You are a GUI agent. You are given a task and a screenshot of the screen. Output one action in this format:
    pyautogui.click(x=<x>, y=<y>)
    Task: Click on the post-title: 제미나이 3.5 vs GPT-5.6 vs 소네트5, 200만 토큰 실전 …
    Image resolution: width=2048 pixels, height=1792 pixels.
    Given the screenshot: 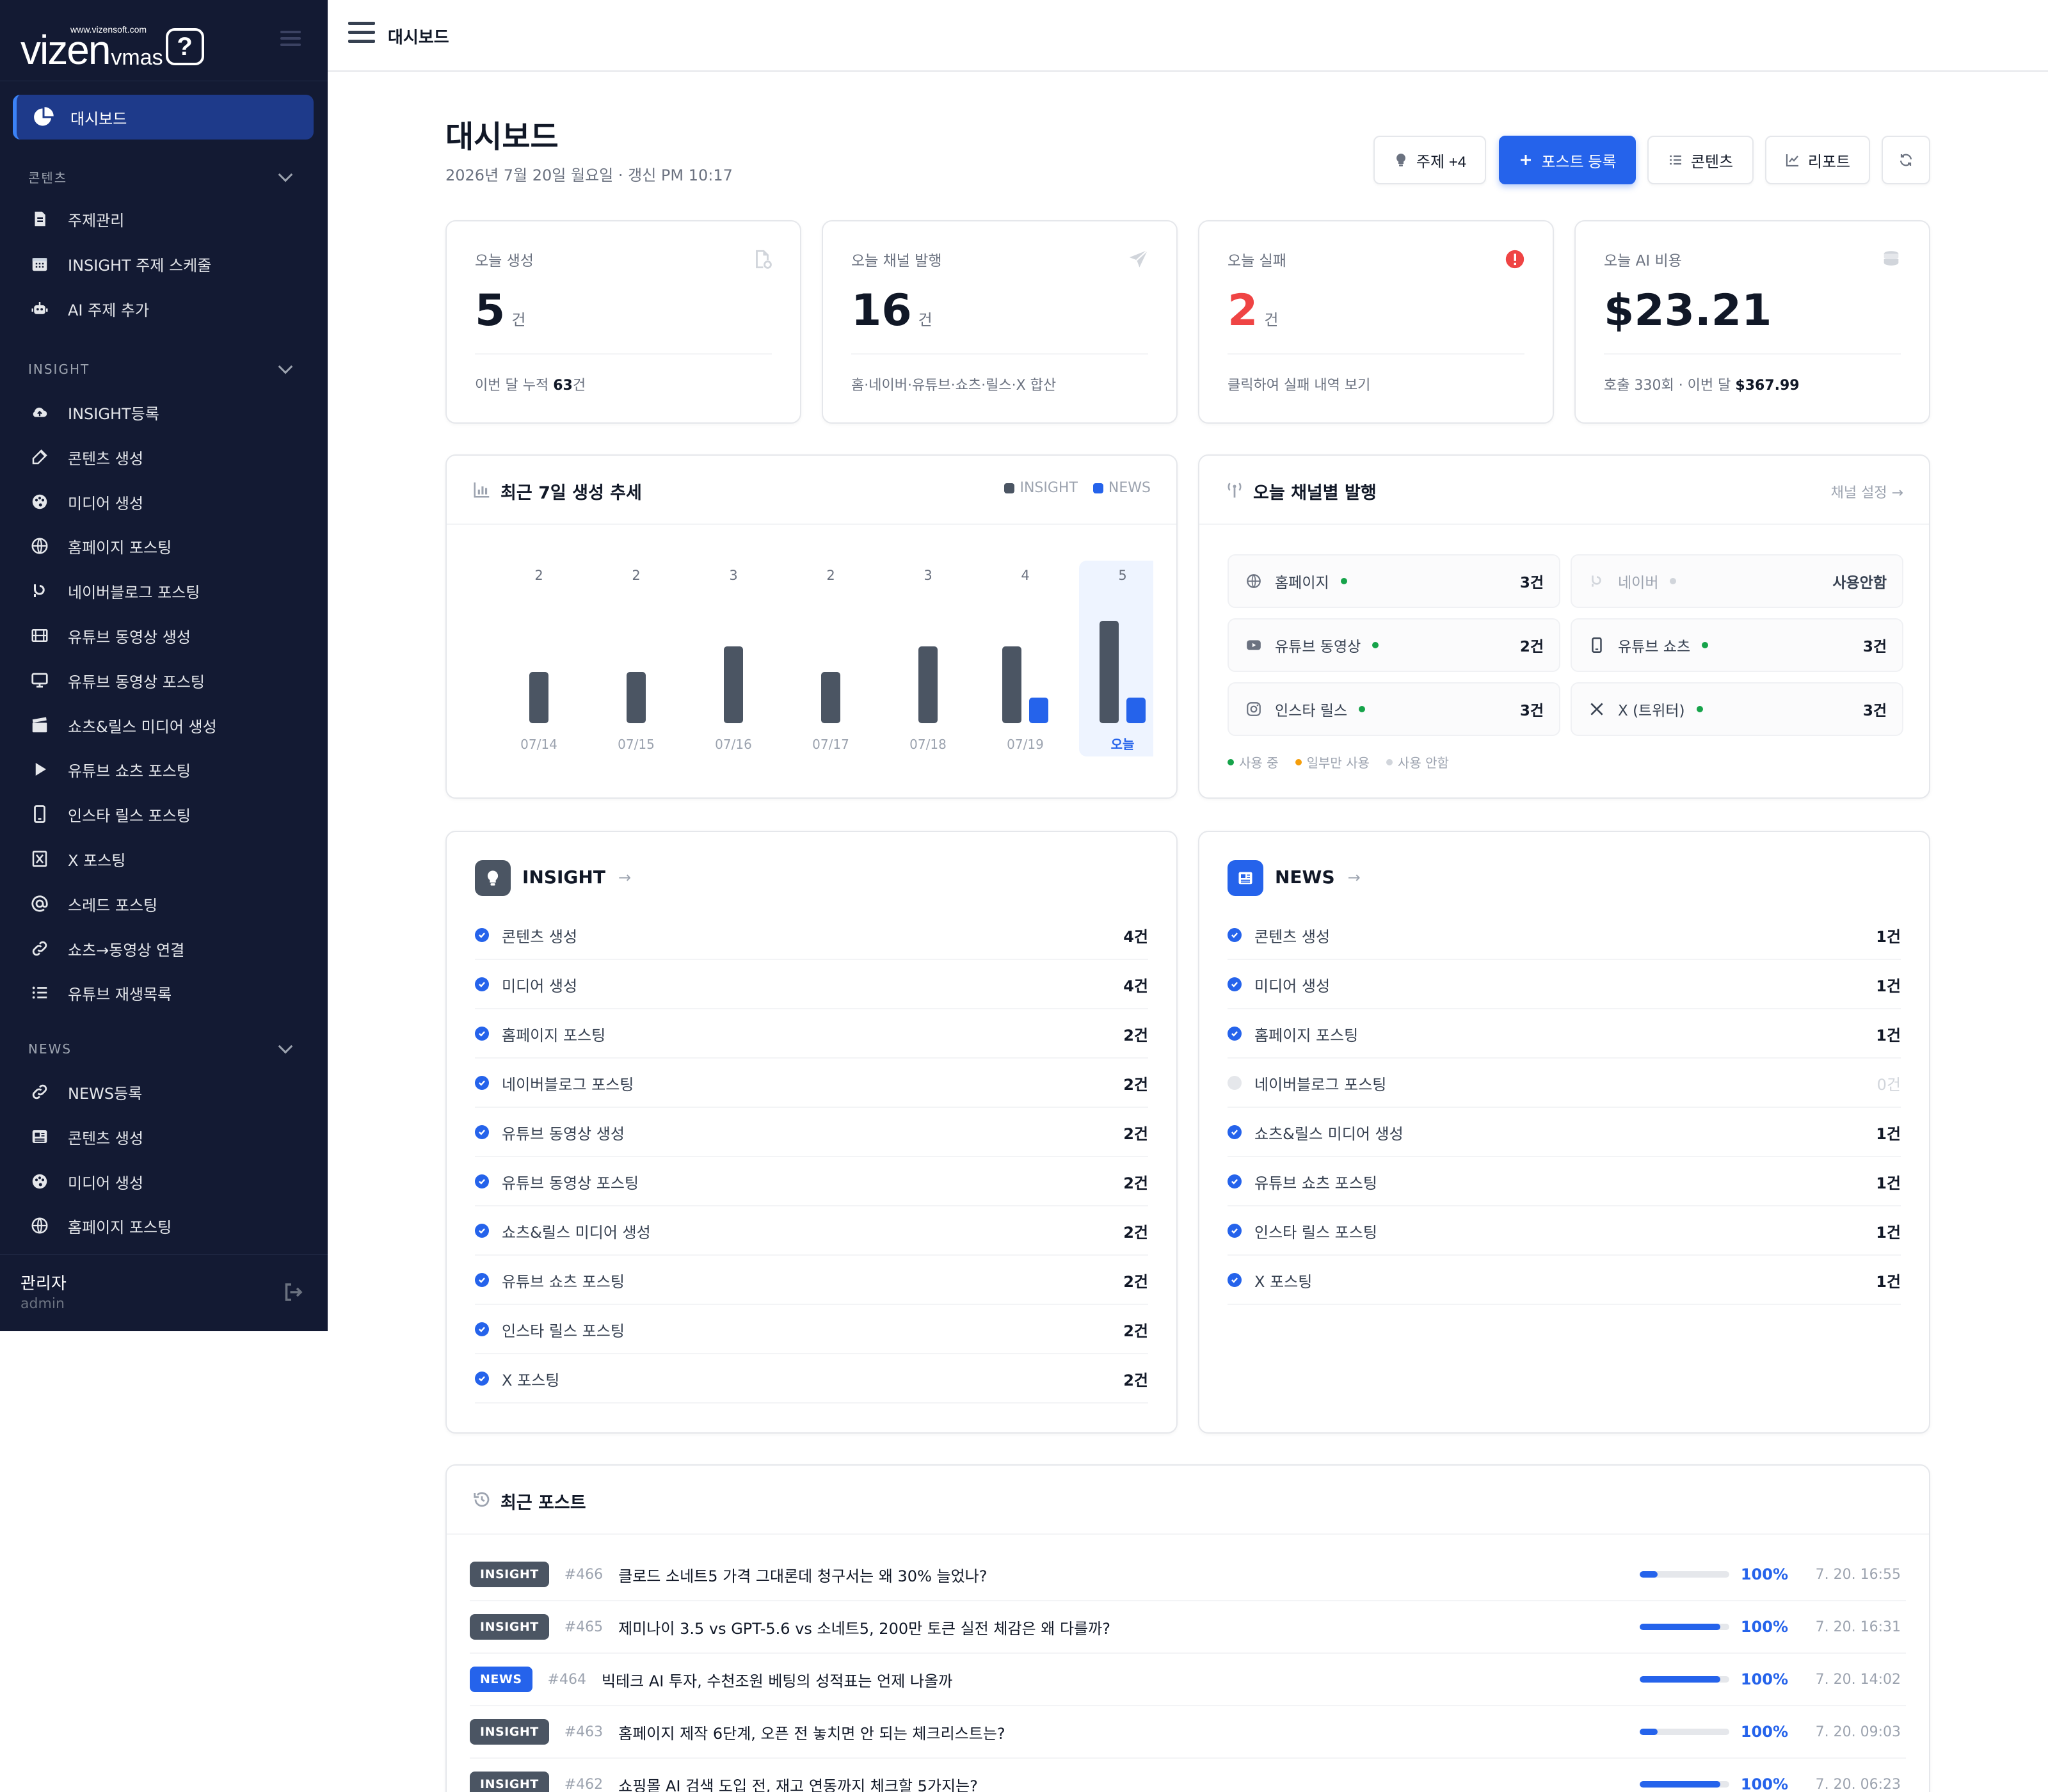 What is the action you would take?
    pyautogui.click(x=864, y=1628)
    